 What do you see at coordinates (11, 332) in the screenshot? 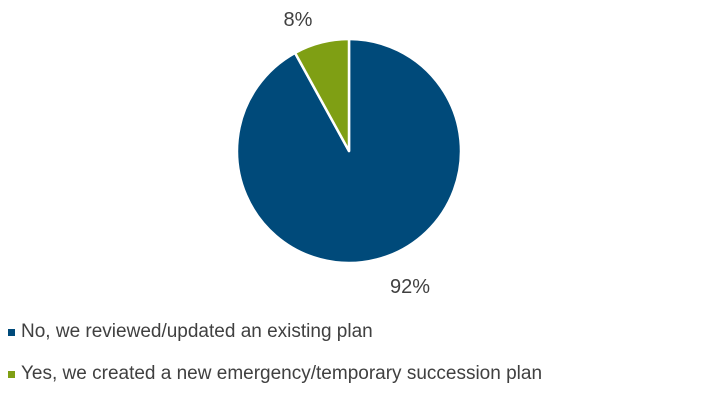
I see `legend-swatch-no` at bounding box center [11, 332].